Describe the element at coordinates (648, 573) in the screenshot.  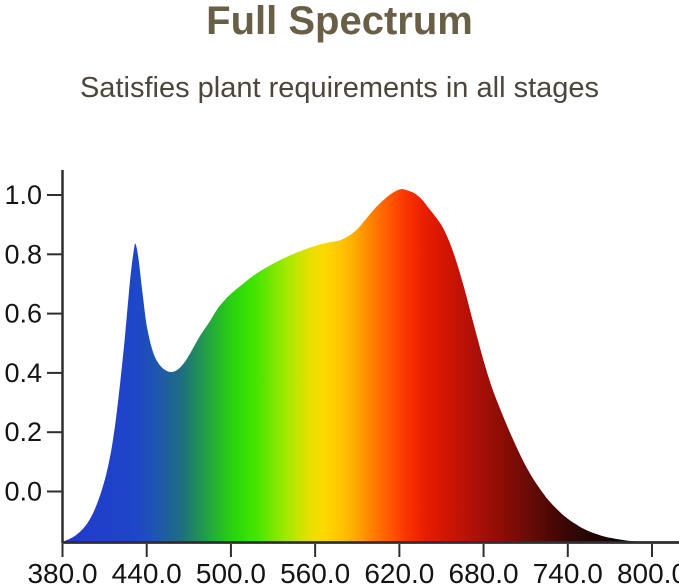
I see `x-tick-label: 800.0` at that location.